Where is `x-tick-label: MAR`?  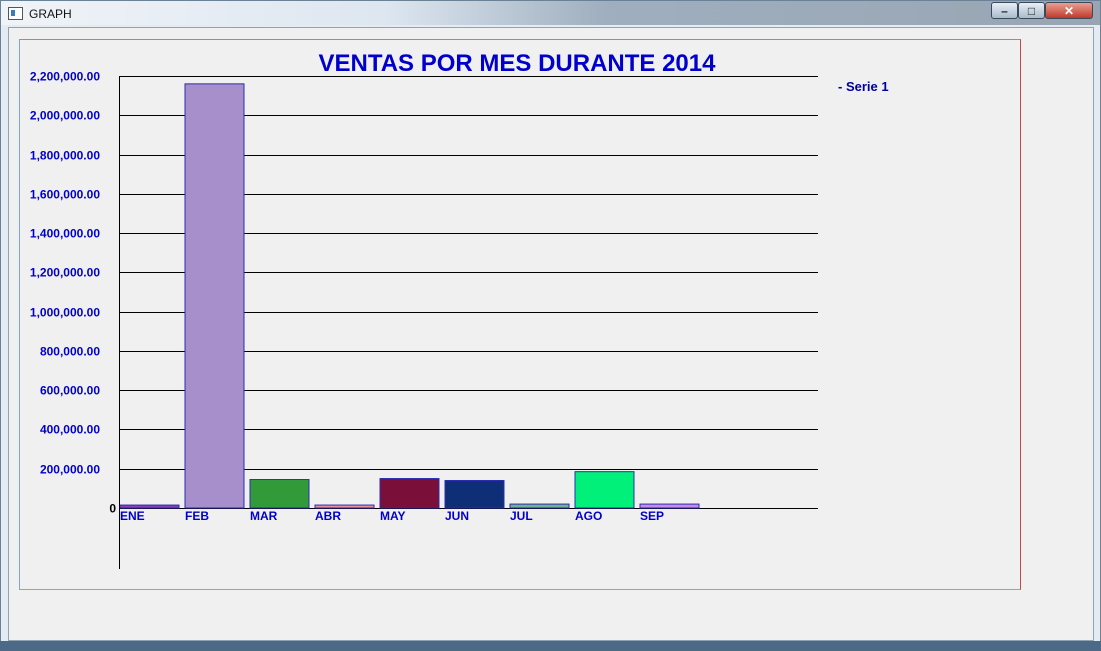 x-tick-label: MAR is located at coordinates (264, 516).